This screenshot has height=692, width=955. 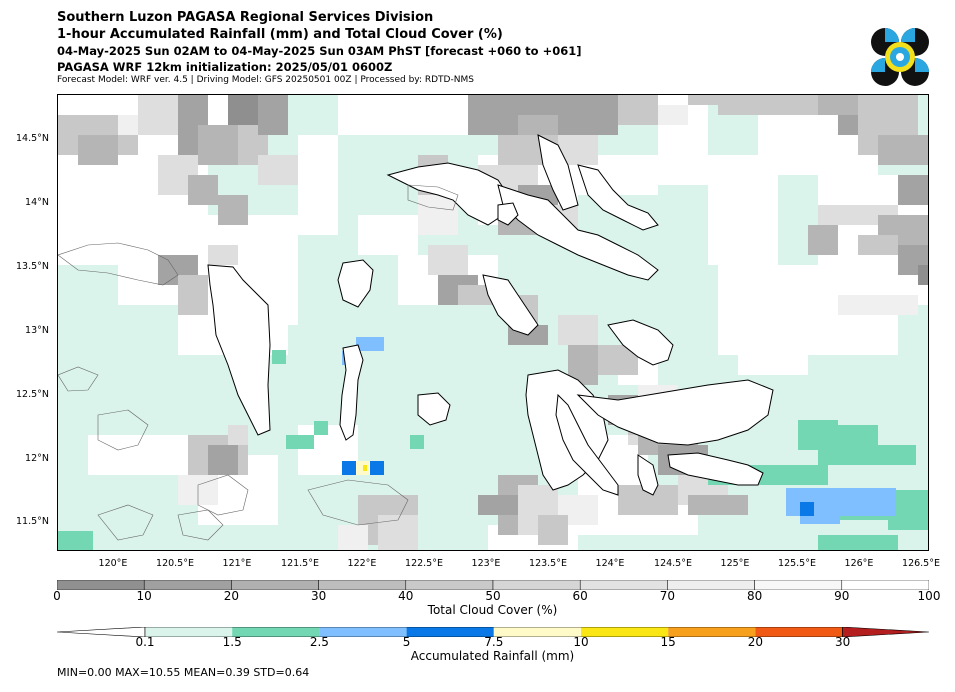 I want to click on longitude-label: 125°E, so click(x=735, y=563).